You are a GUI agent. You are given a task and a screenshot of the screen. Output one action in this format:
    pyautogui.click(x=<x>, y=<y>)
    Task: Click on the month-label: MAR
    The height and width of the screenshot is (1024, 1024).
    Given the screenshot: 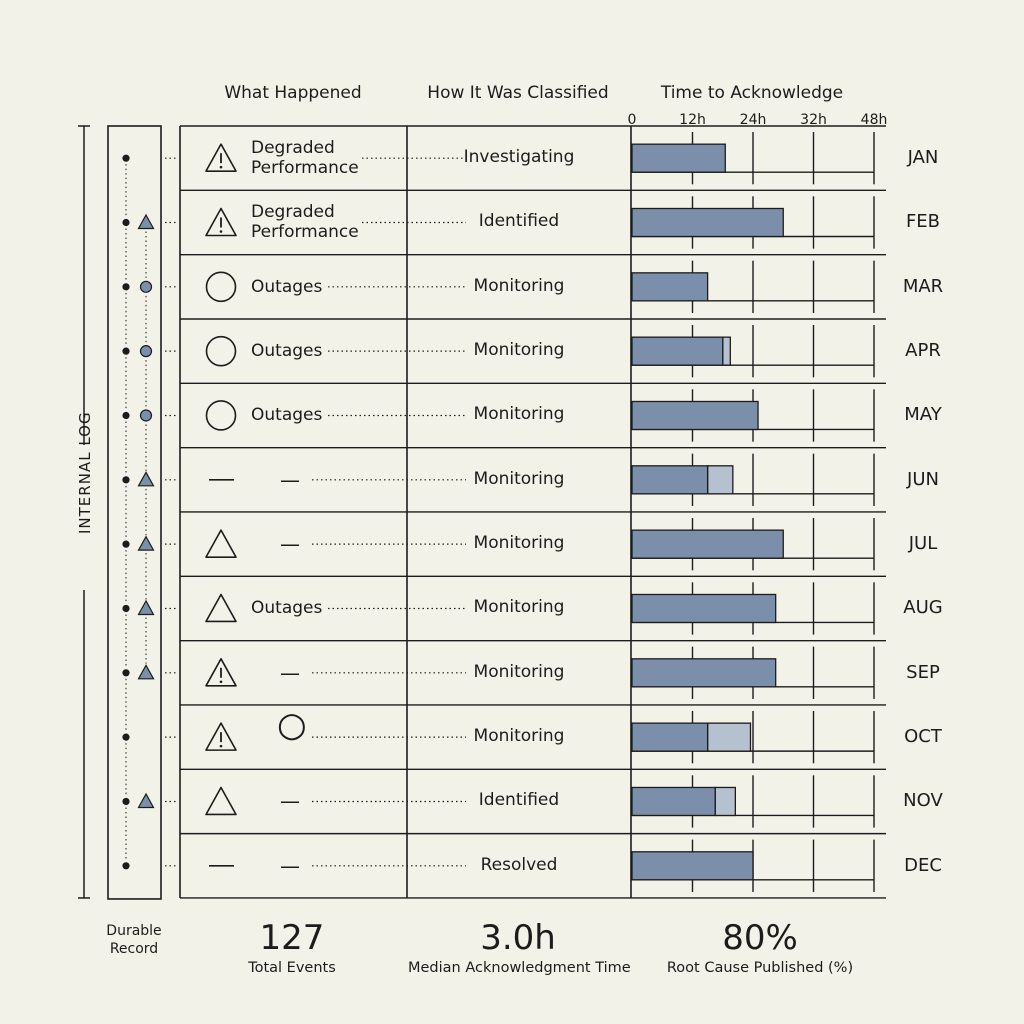 What is the action you would take?
    pyautogui.click(x=923, y=286)
    